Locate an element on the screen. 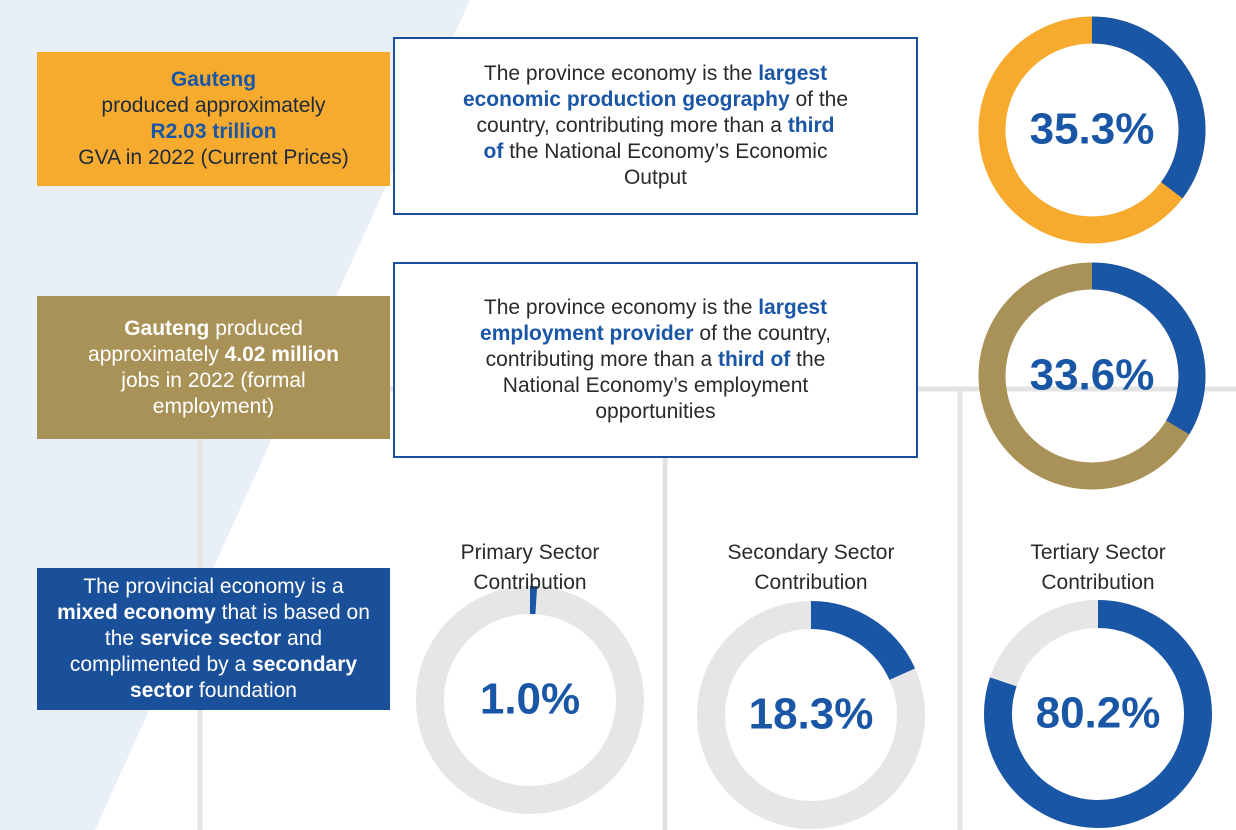 Image resolution: width=1236 pixels, height=830 pixels. text: jobs in 2022 (formal is located at coordinates (213, 380).